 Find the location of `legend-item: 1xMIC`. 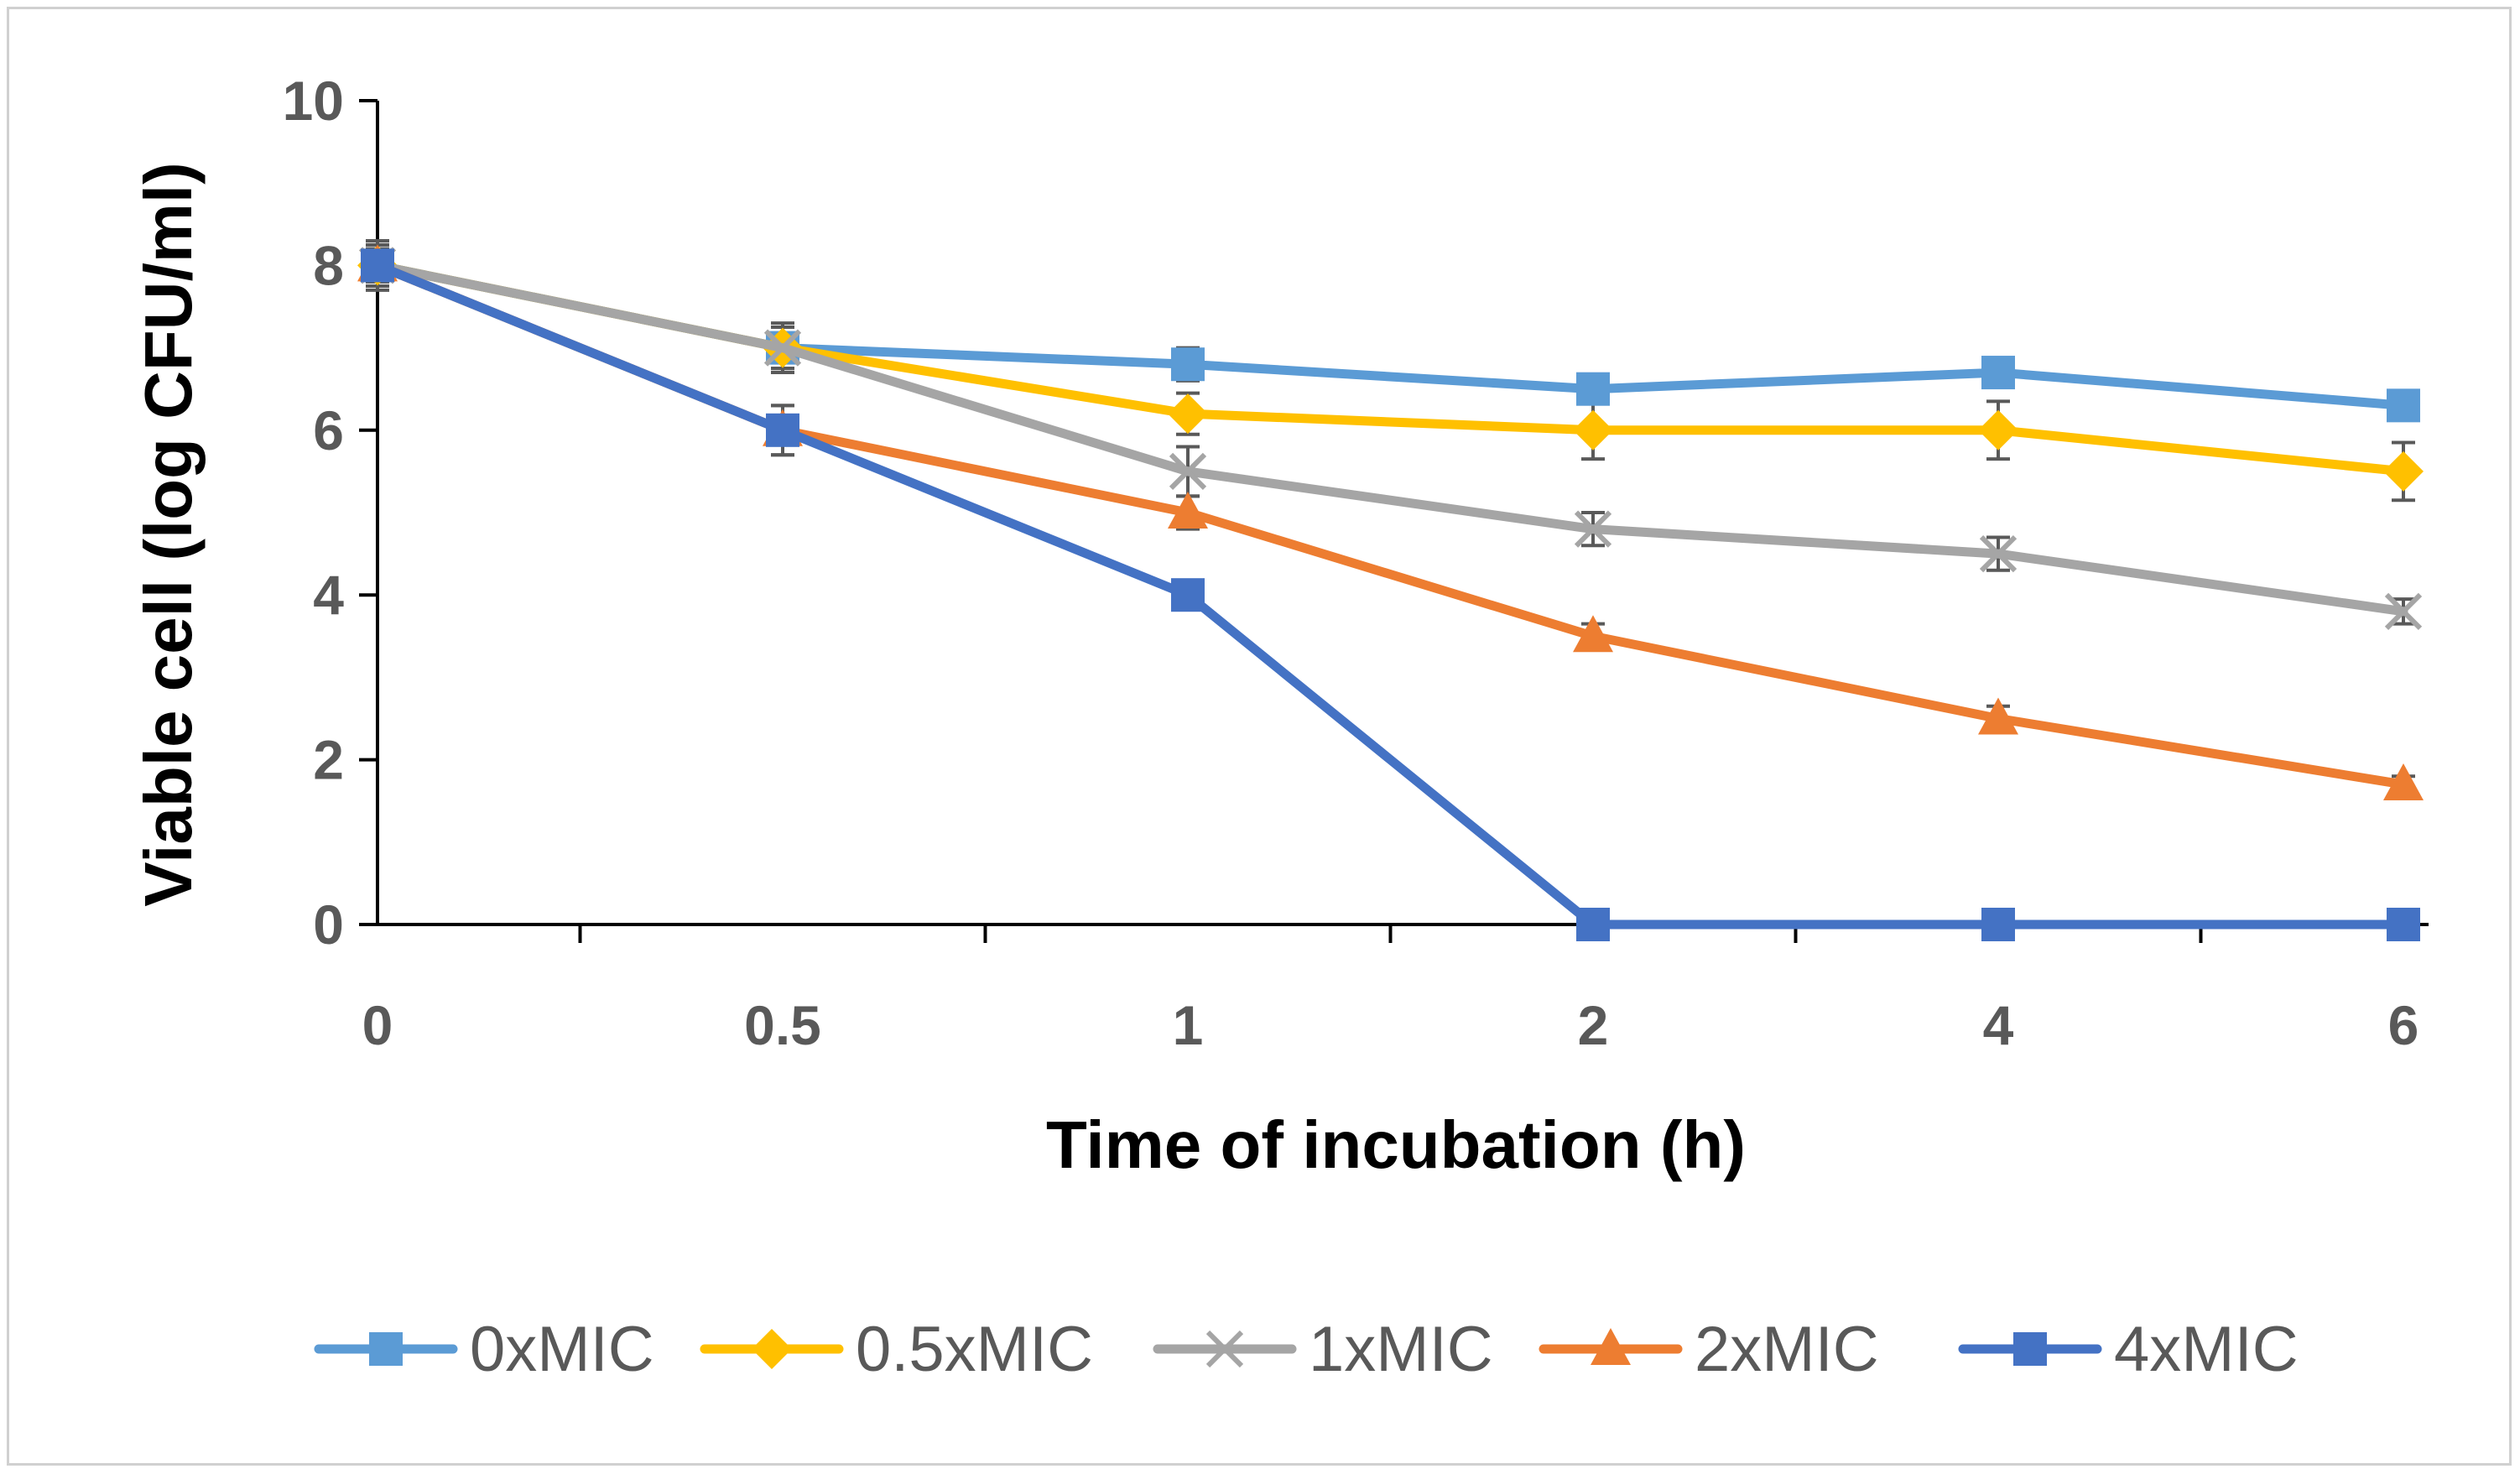

legend-item: 1xMIC is located at coordinates (1323, 1349).